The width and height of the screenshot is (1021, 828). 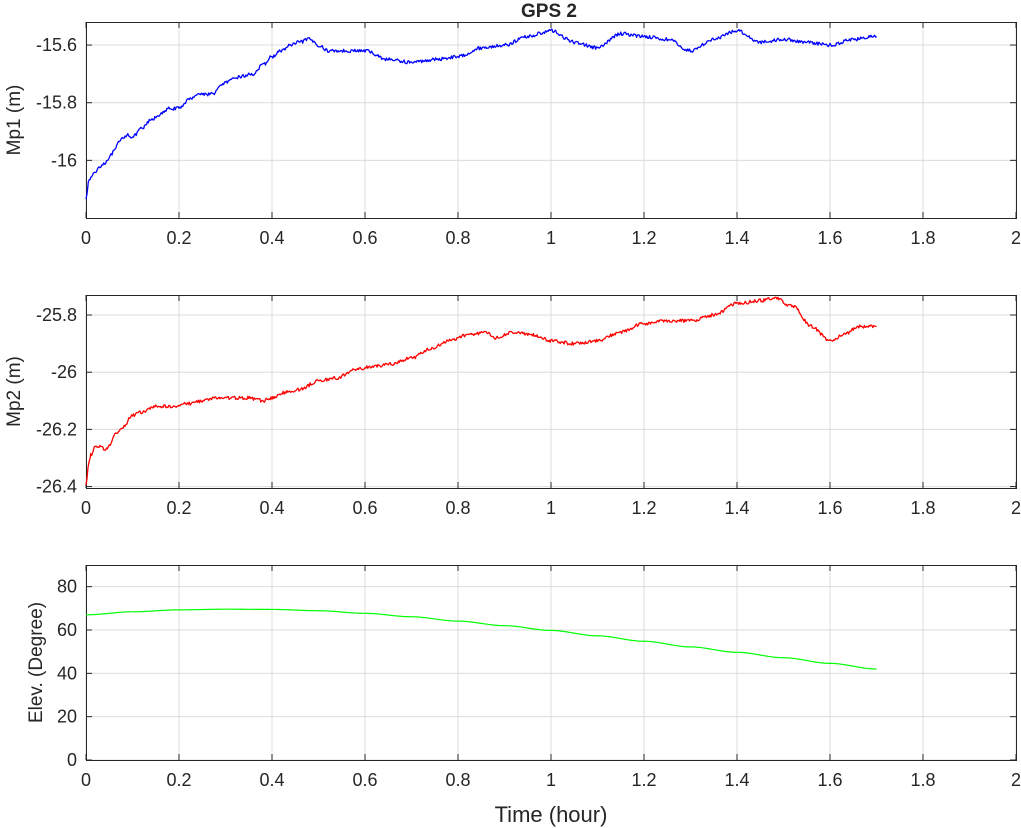 What do you see at coordinates (67, 587) in the screenshot?
I see `elevation-y-tick-label: 80` at bounding box center [67, 587].